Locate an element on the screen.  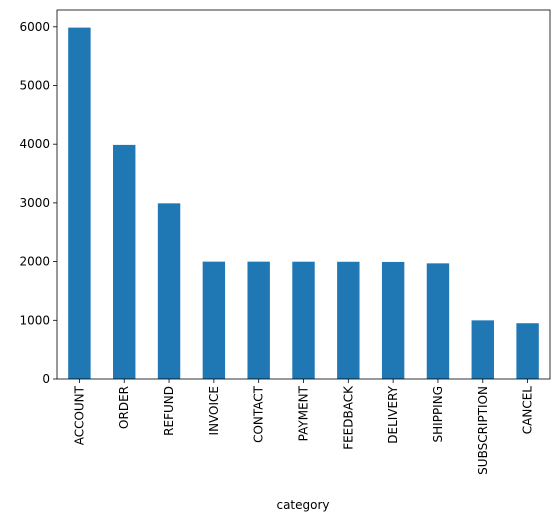
y-tick-label: 6000 is located at coordinates (34, 27).